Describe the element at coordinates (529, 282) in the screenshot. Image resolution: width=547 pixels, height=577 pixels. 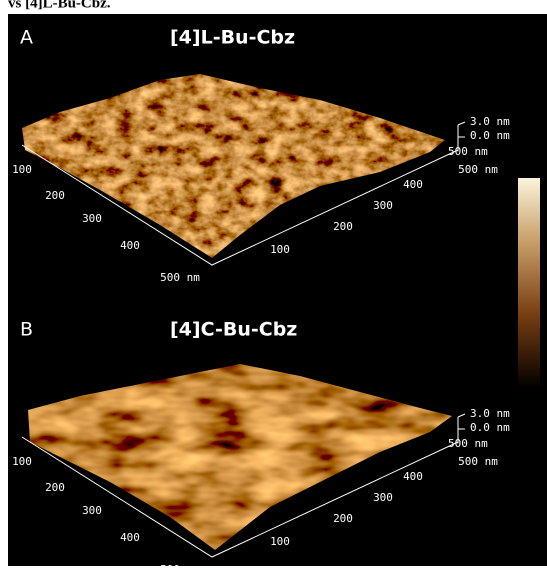
I see `color-scale-bar` at that location.